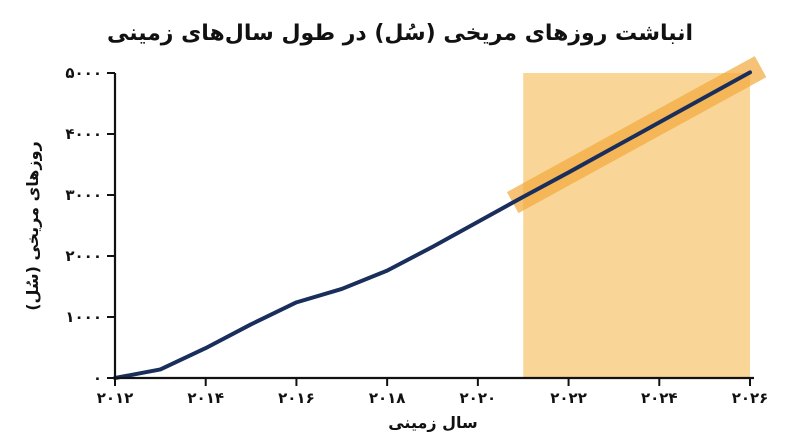 Image resolution: width=800 pixels, height=447 pixels. What do you see at coordinates (83, 195) in the screenshot?
I see `y-tick-label: ۳۰۰۰` at bounding box center [83, 195].